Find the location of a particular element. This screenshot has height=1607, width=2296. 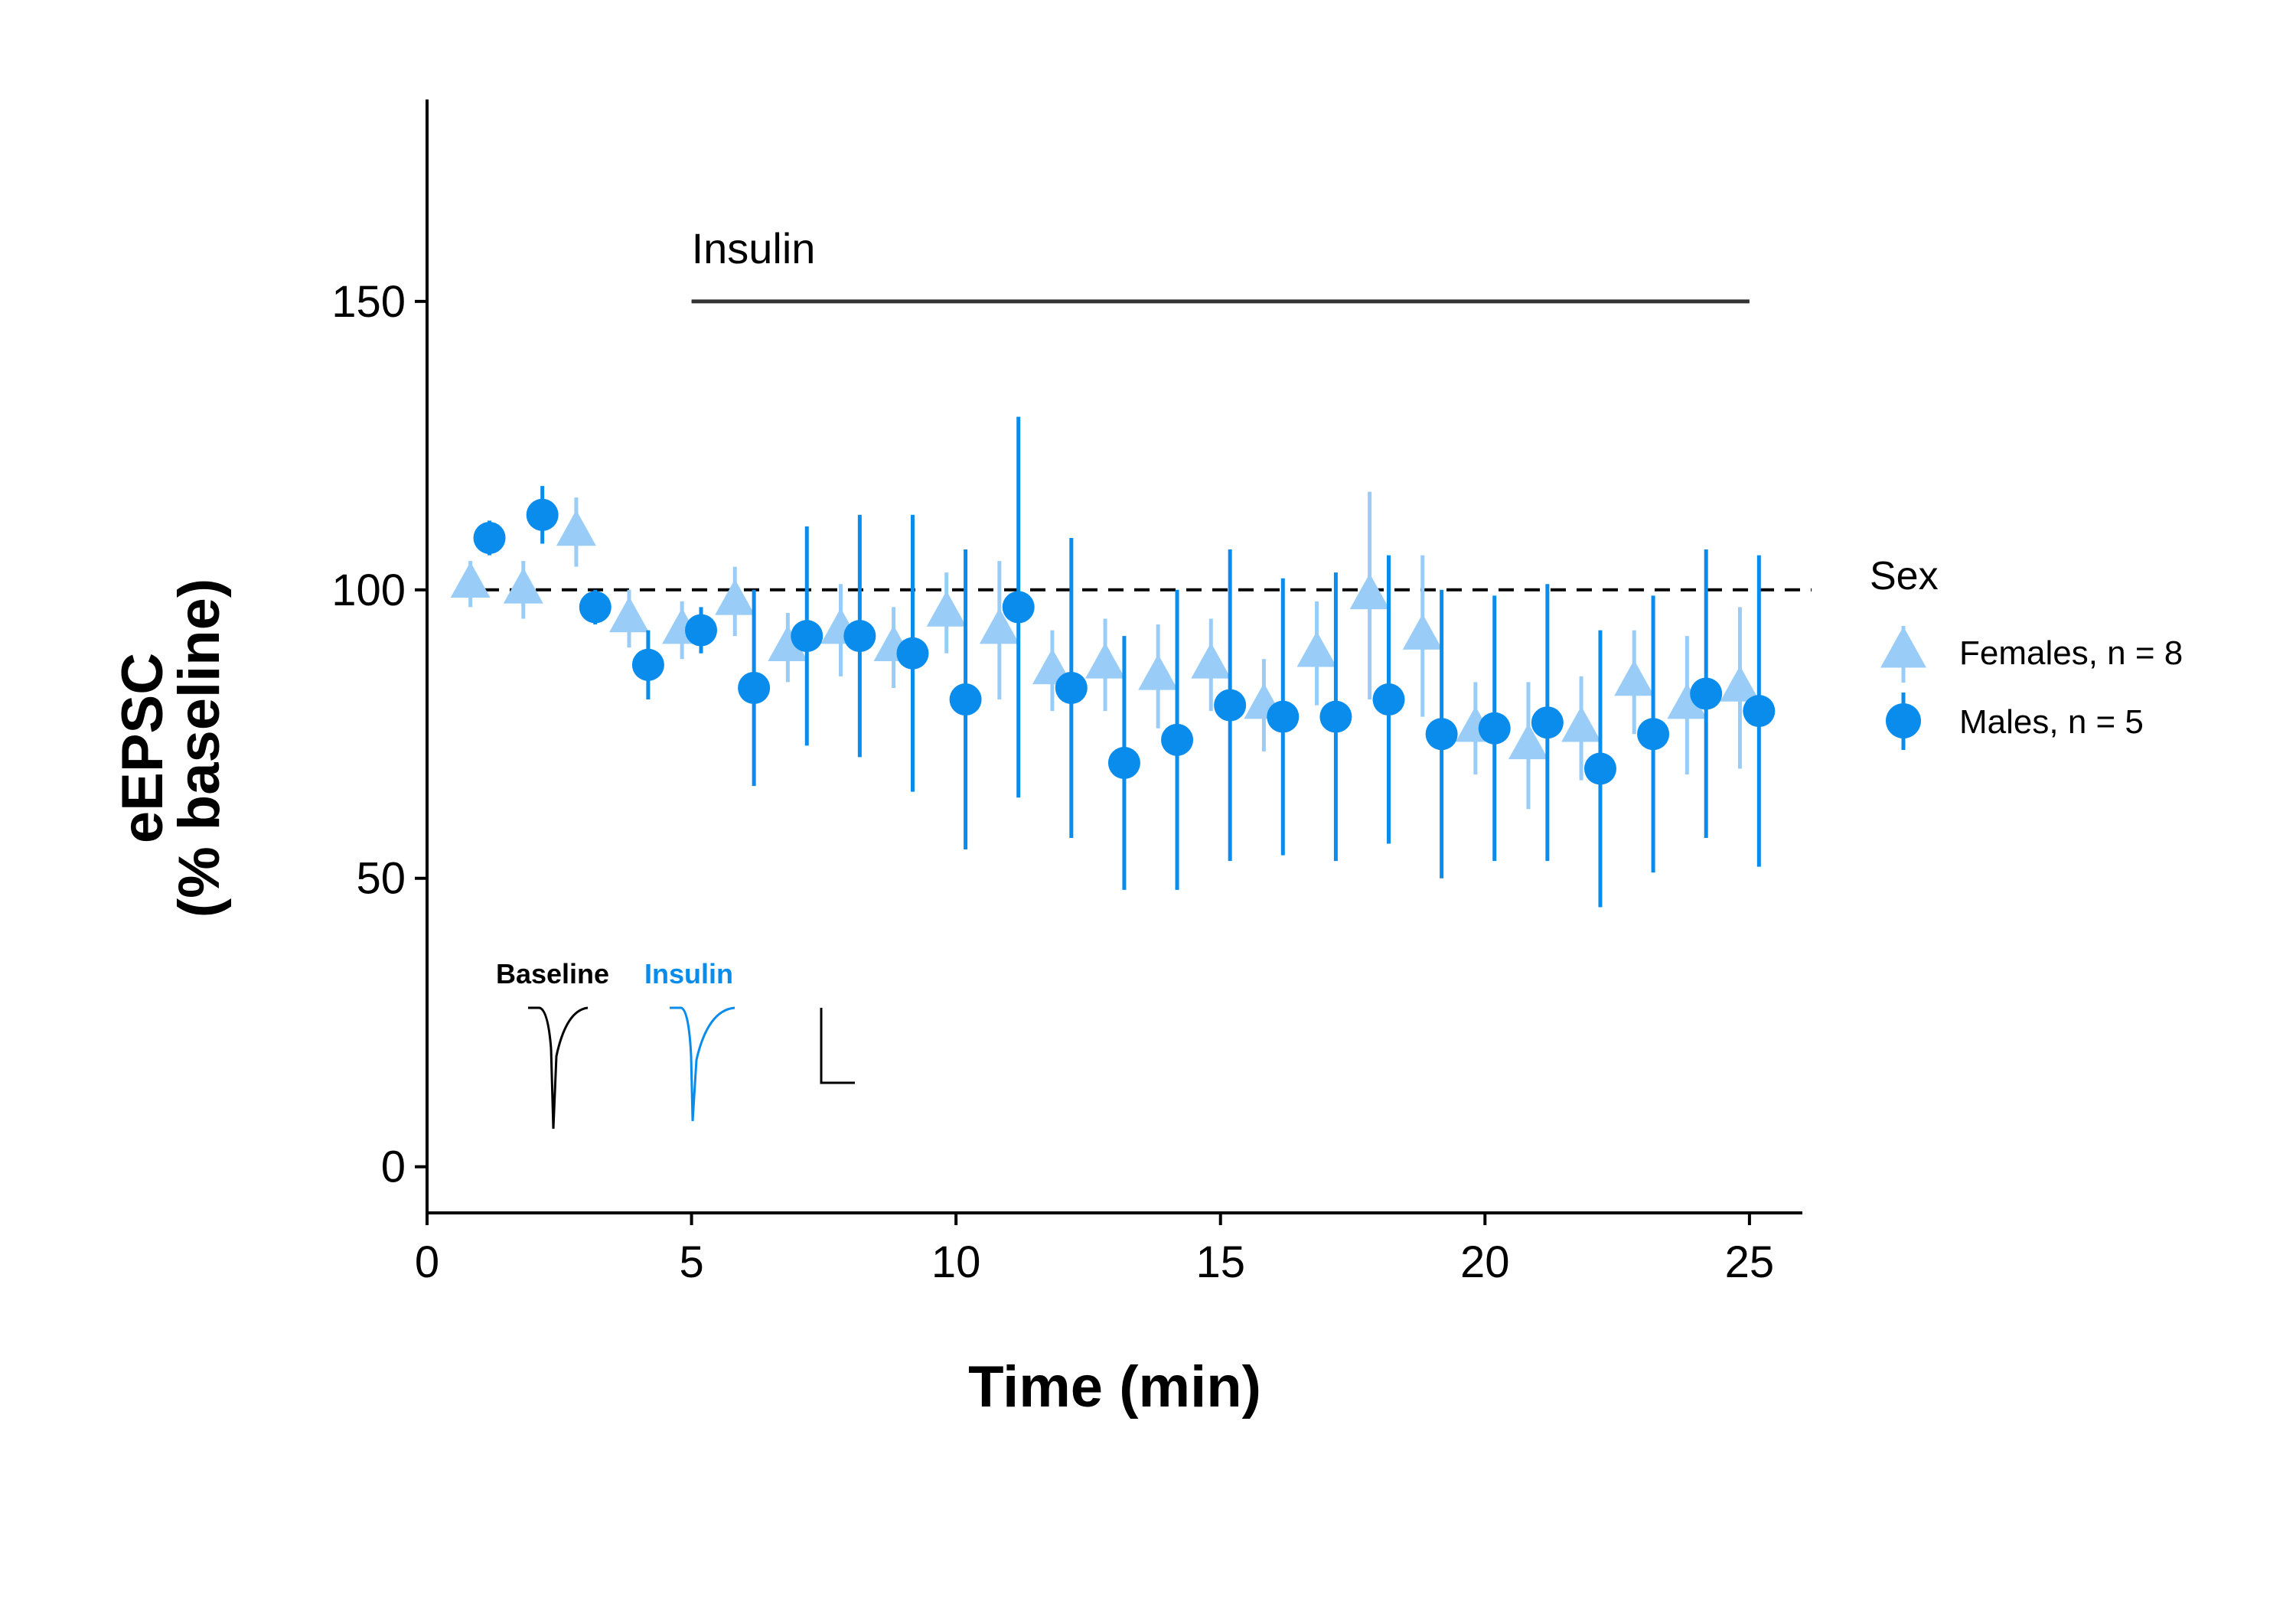

x-tick-label: 0 is located at coordinates (427, 1262).